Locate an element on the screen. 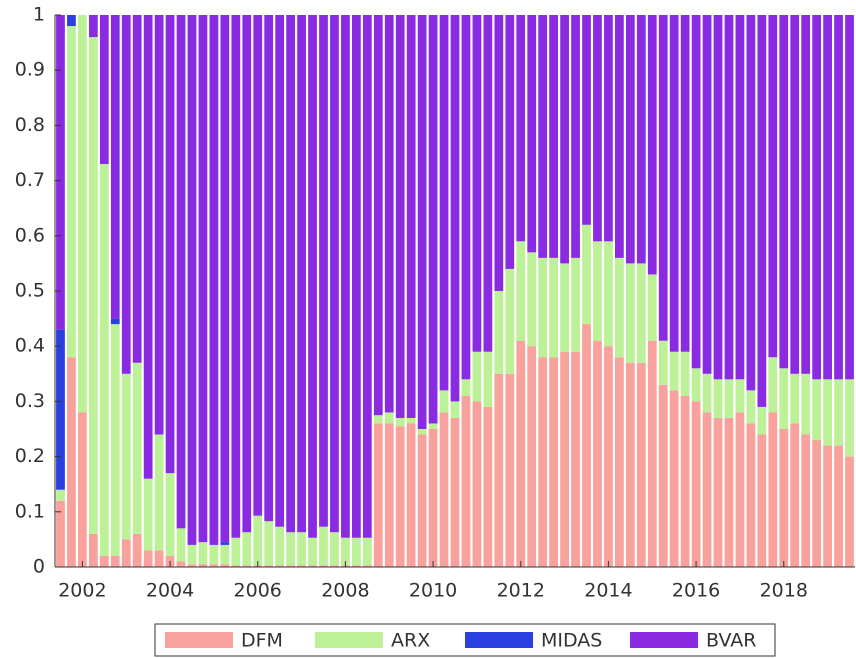 This screenshot has width=856, height=658. legend-label: BVAR is located at coordinates (731, 641).